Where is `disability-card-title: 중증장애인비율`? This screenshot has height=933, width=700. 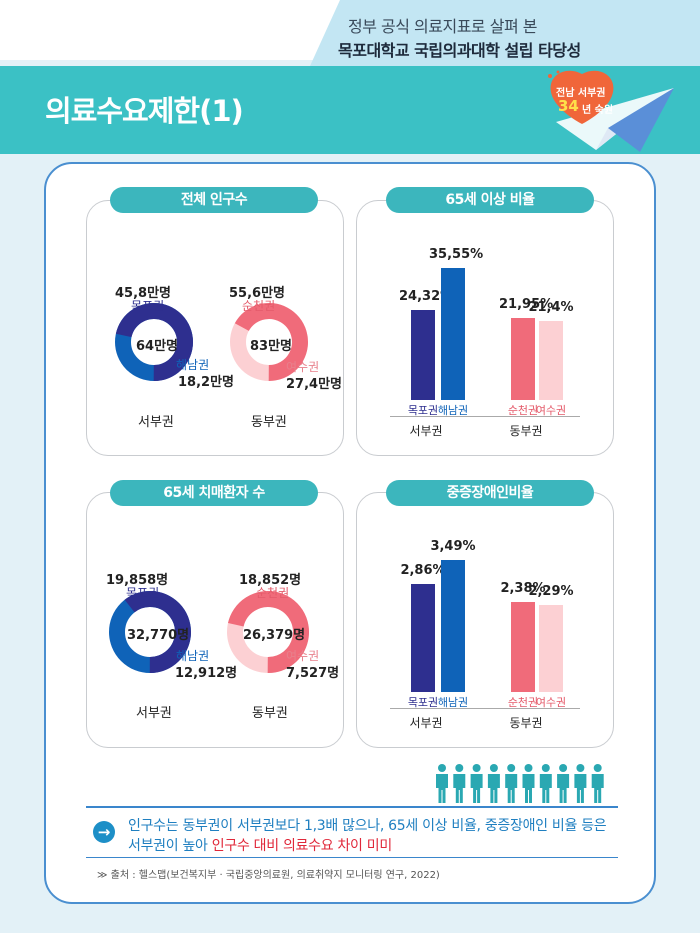 disability-card-title: 중증장애인비율 is located at coordinates (490, 493).